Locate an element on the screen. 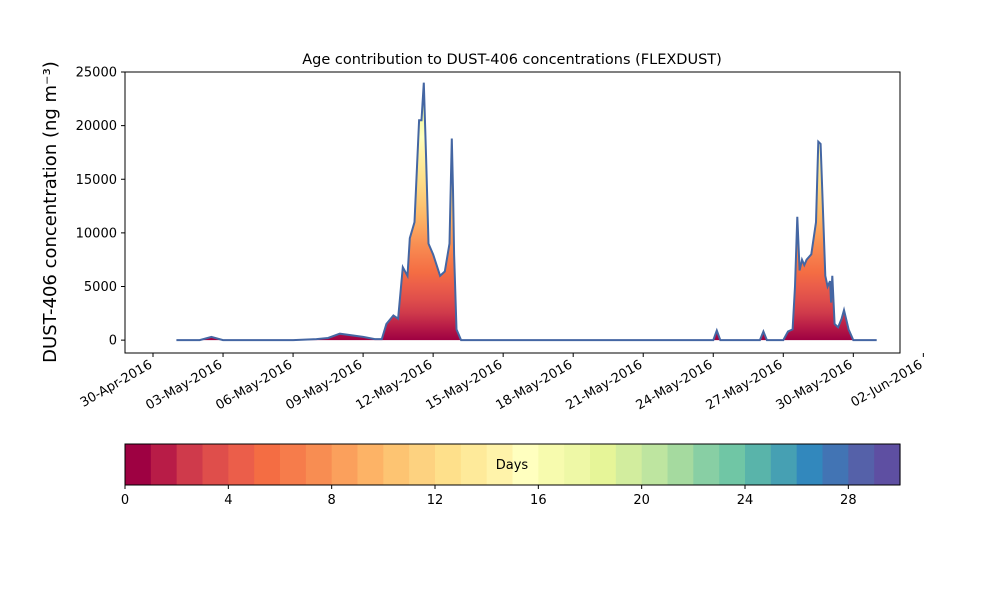 The width and height of the screenshot is (1000, 600). colorbar-cells is located at coordinates (513, 464).